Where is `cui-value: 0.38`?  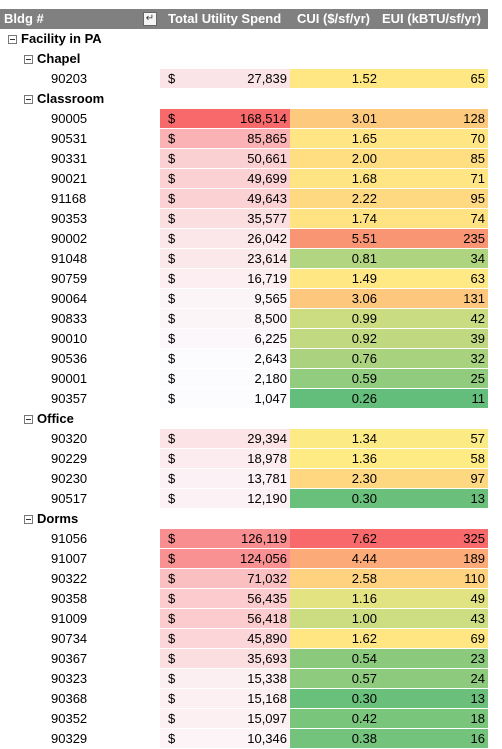
cui-value: 0.38 is located at coordinates (335, 739).